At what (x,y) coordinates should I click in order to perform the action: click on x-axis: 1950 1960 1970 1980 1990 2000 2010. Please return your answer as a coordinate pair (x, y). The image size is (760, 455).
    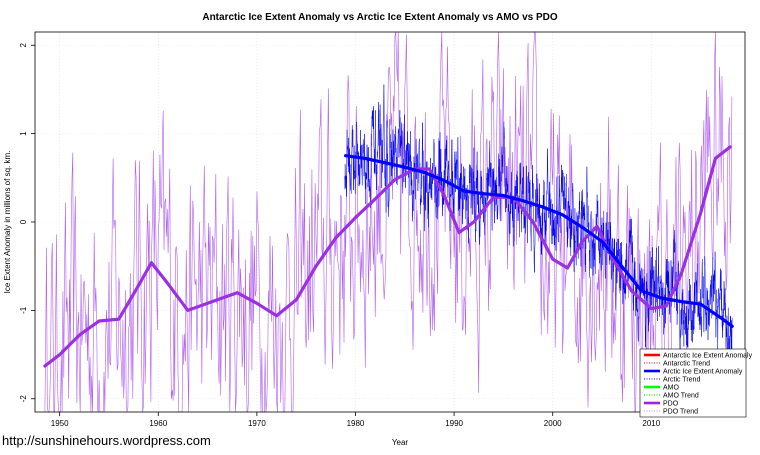
    Looking at the image, I should click on (356, 420).